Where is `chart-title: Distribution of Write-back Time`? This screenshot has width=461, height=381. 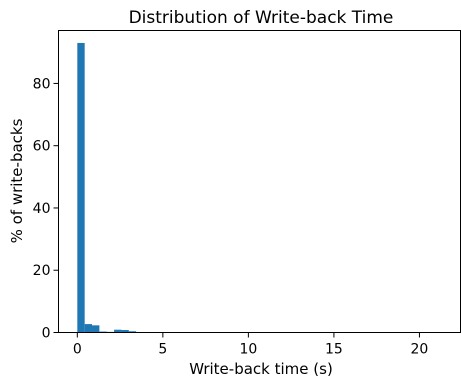
chart-title: Distribution of Write-back Time is located at coordinates (261, 18).